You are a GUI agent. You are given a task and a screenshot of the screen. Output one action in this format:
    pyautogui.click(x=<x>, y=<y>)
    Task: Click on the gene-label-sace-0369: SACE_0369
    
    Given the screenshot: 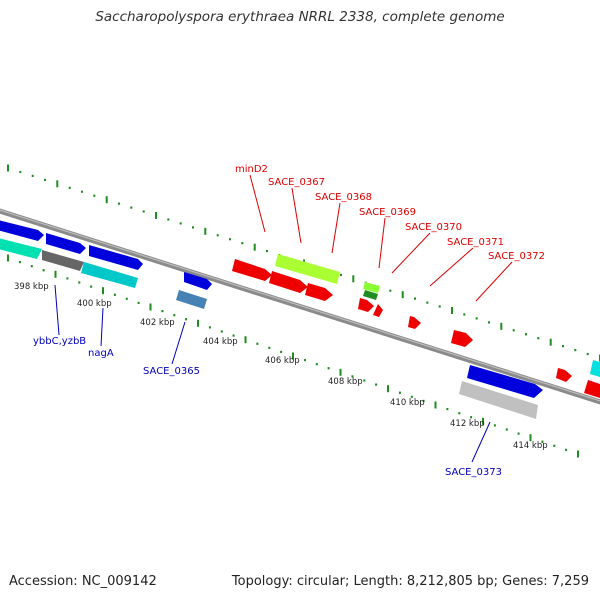 What is the action you would take?
    pyautogui.click(x=387, y=212)
    